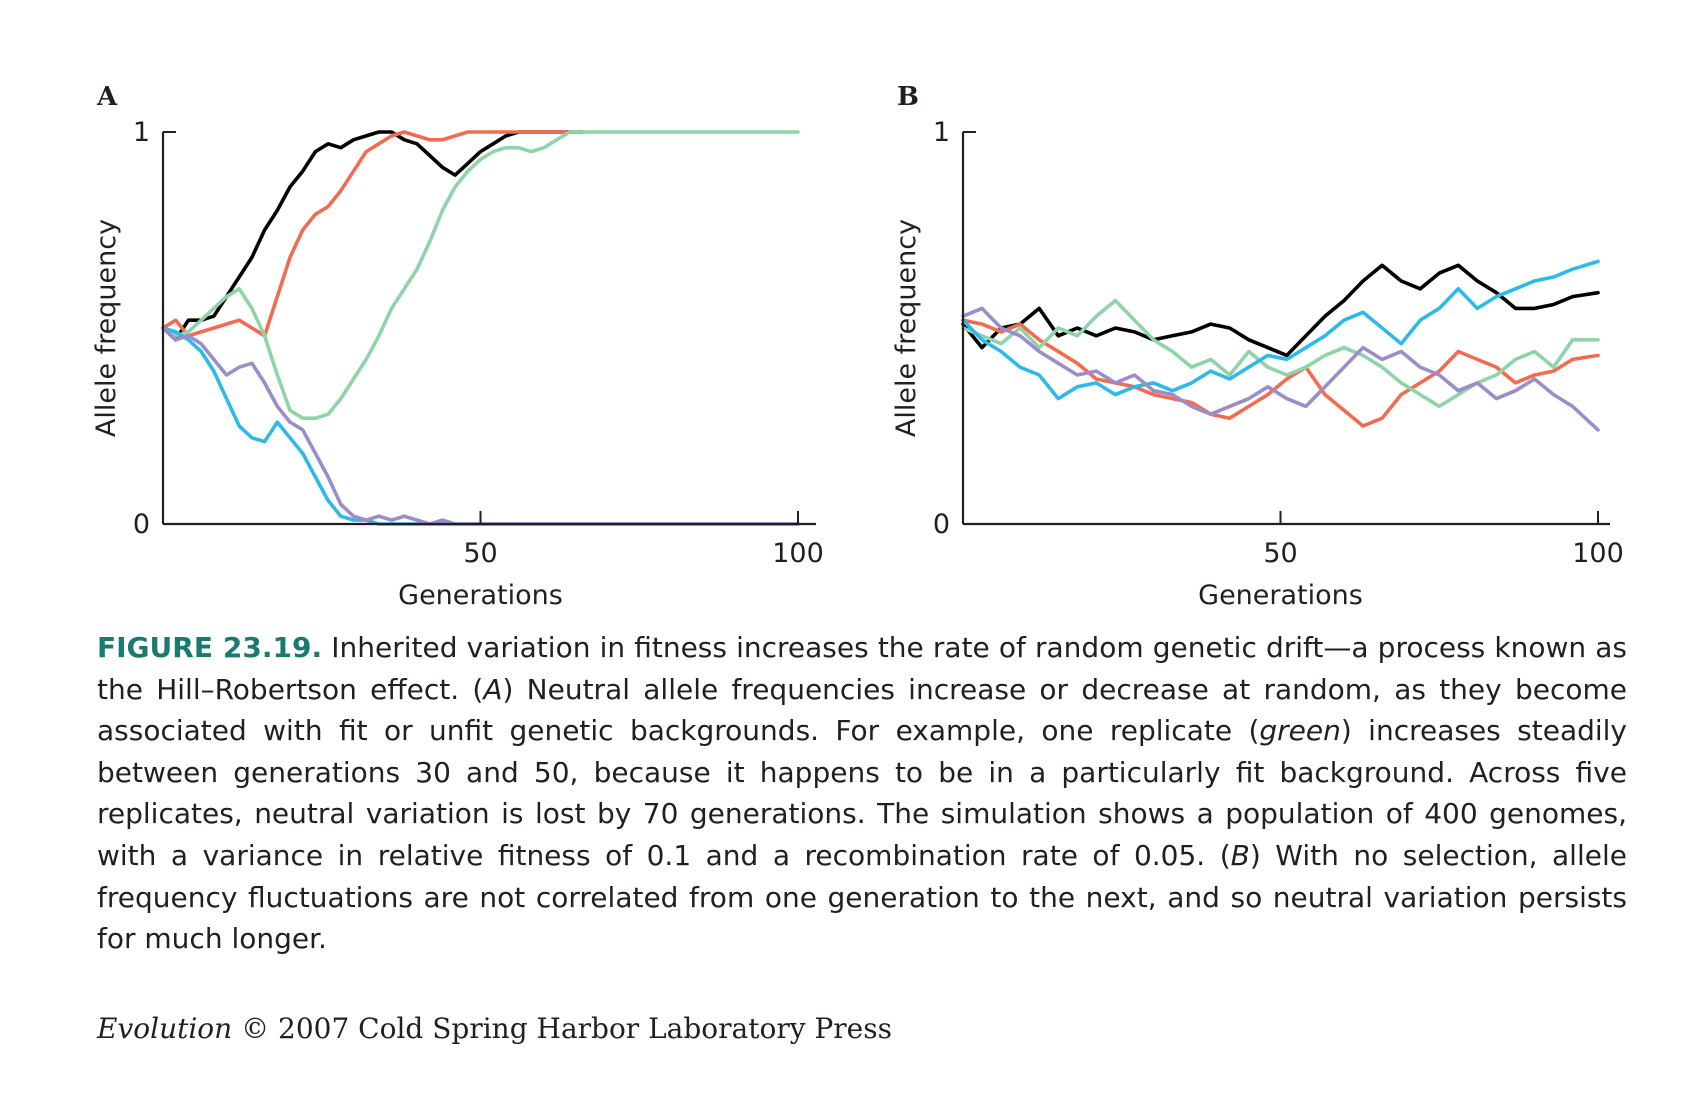  What do you see at coordinates (141, 132) in the screenshot?
I see `y-tick-label-a-1: 1` at bounding box center [141, 132].